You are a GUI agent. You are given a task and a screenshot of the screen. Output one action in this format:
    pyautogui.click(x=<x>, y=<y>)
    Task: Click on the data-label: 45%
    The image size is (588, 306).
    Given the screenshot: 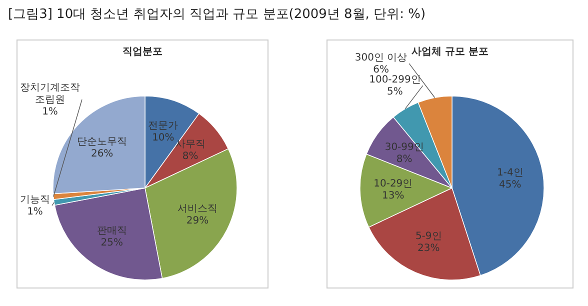 What is the action you would take?
    pyautogui.click(x=510, y=185)
    